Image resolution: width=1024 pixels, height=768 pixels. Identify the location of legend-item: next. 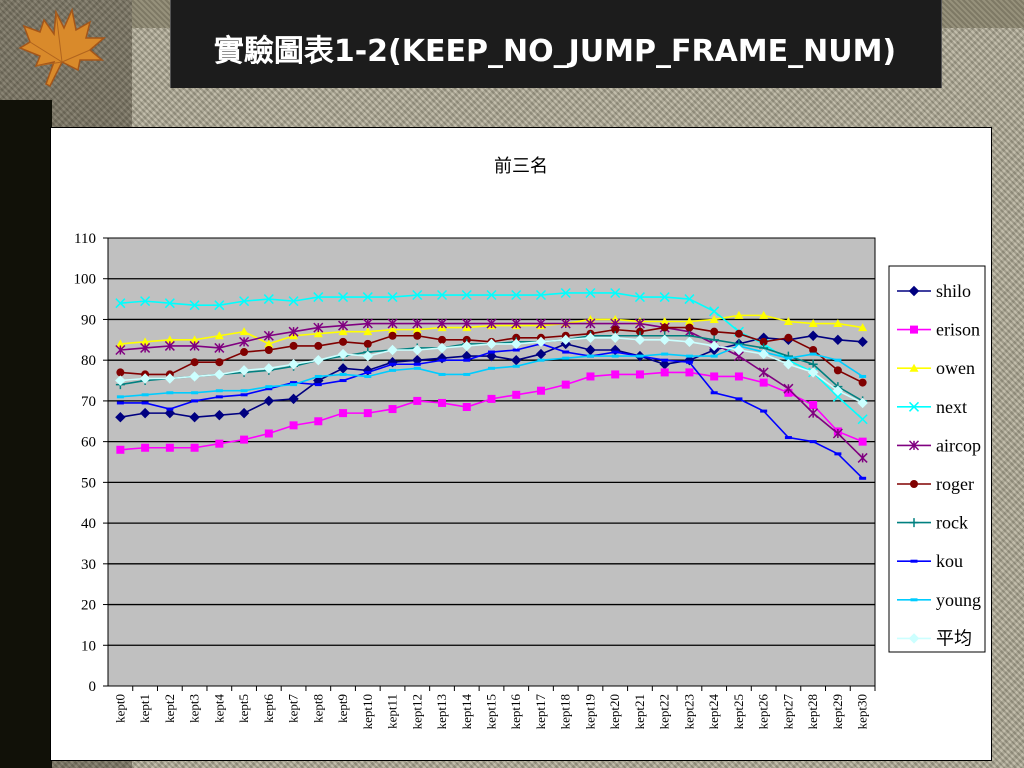
(932, 407).